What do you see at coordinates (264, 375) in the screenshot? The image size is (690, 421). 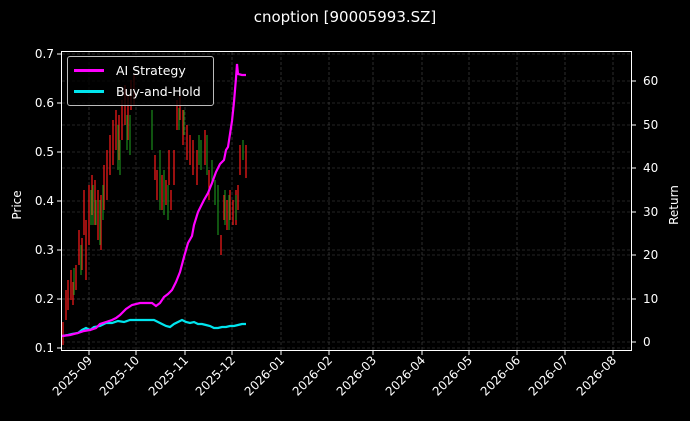 I see `svg-text: 2026-01` at bounding box center [264, 375].